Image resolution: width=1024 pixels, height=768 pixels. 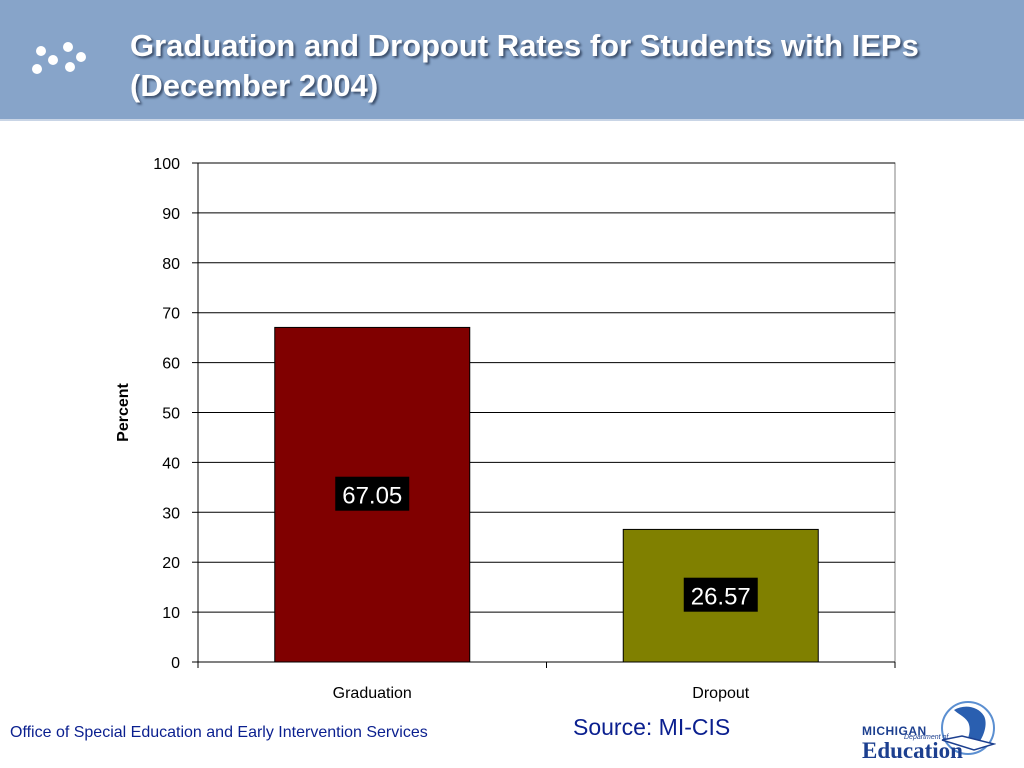 I want to click on x-tick-label: Graduation, so click(x=372, y=693).